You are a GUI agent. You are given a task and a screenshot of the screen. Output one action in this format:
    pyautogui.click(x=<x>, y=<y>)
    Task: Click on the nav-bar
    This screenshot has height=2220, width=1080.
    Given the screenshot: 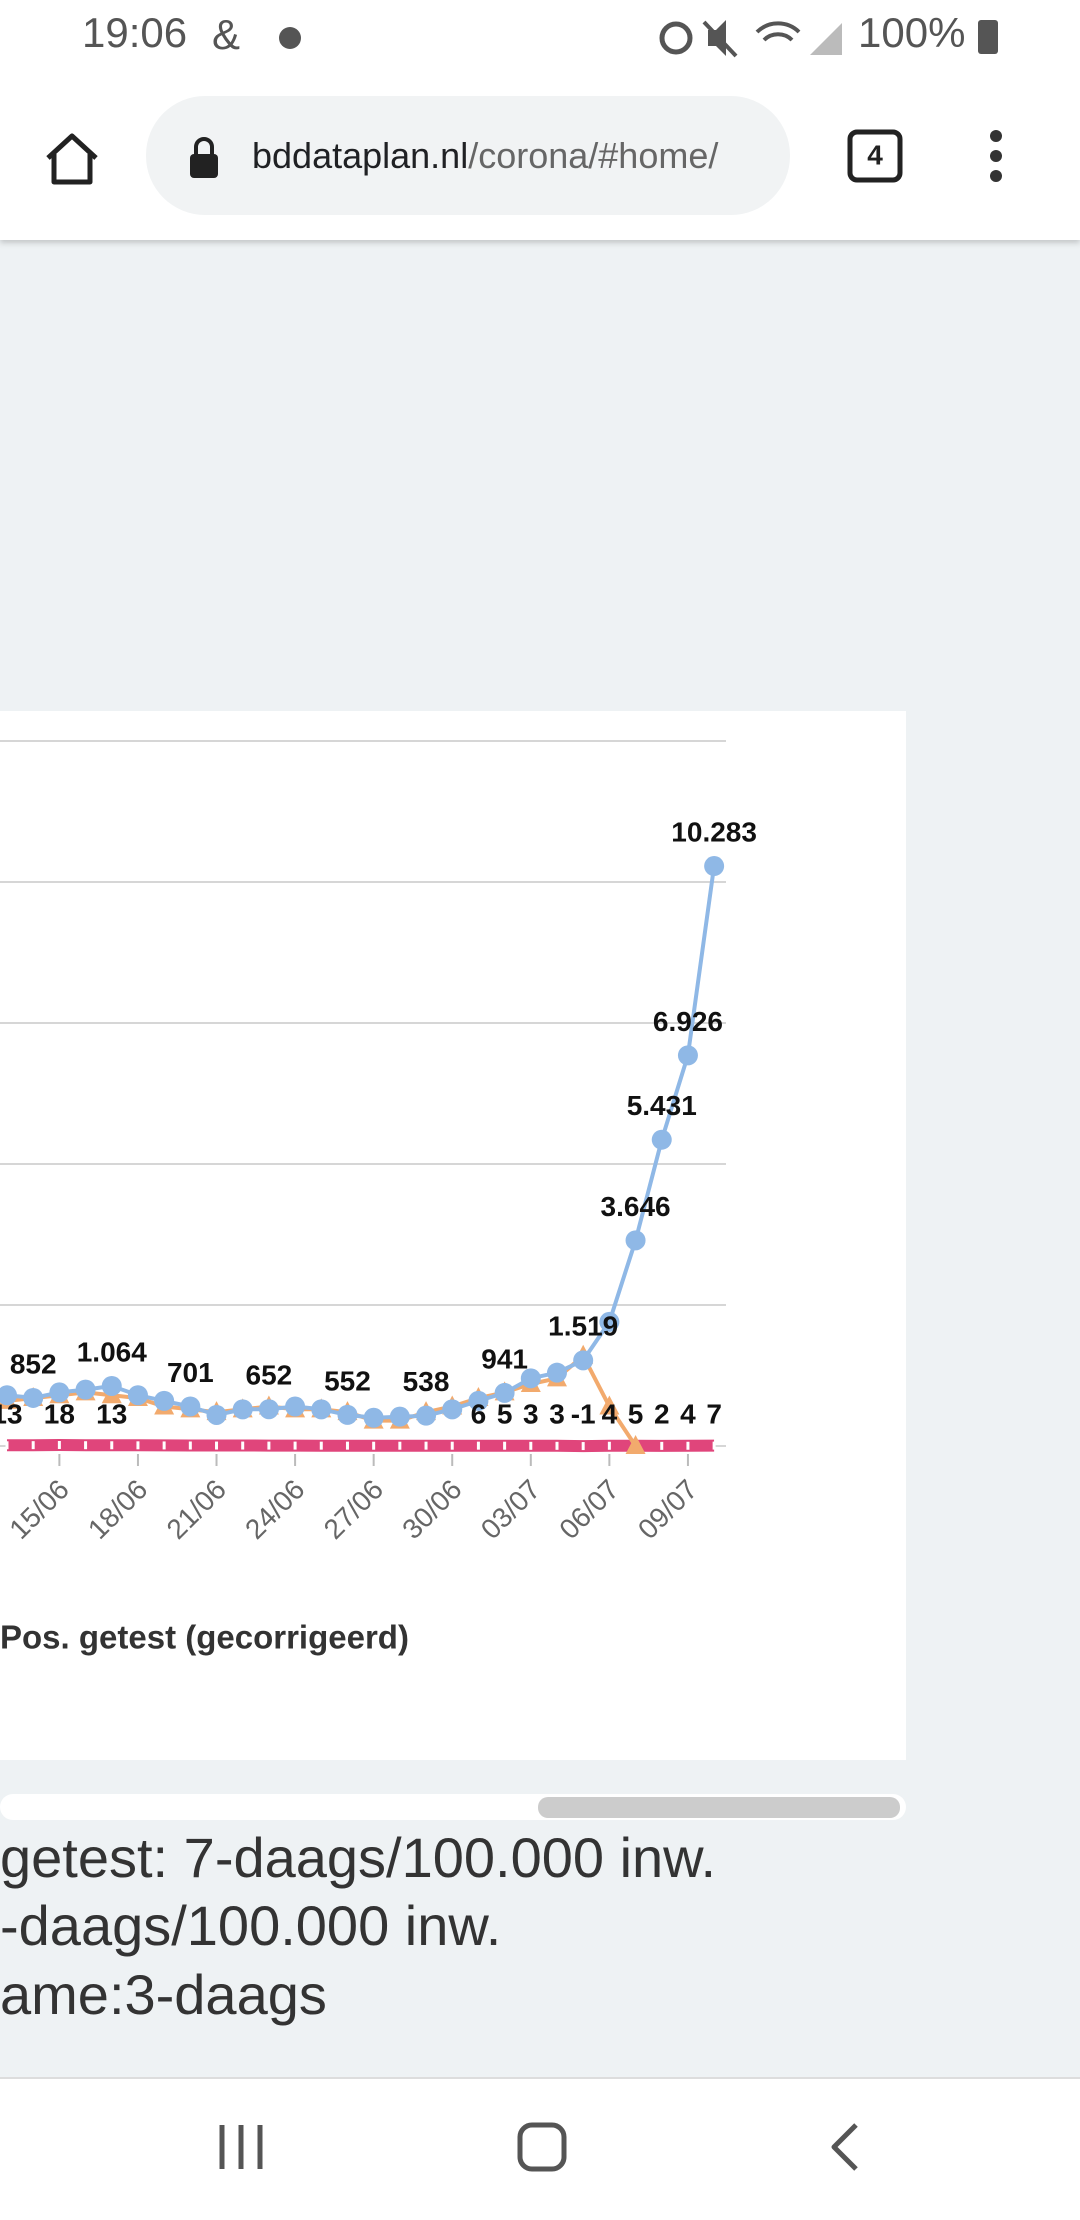 What is the action you would take?
    pyautogui.click(x=540, y=2149)
    